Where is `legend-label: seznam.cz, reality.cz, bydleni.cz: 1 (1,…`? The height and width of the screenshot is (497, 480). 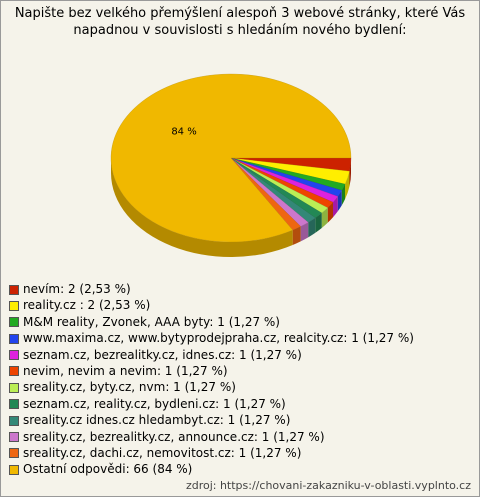
legend-label: seznam.cz, reality.cz, bydleni.cz: 1 (1,… is located at coordinates (154, 403).